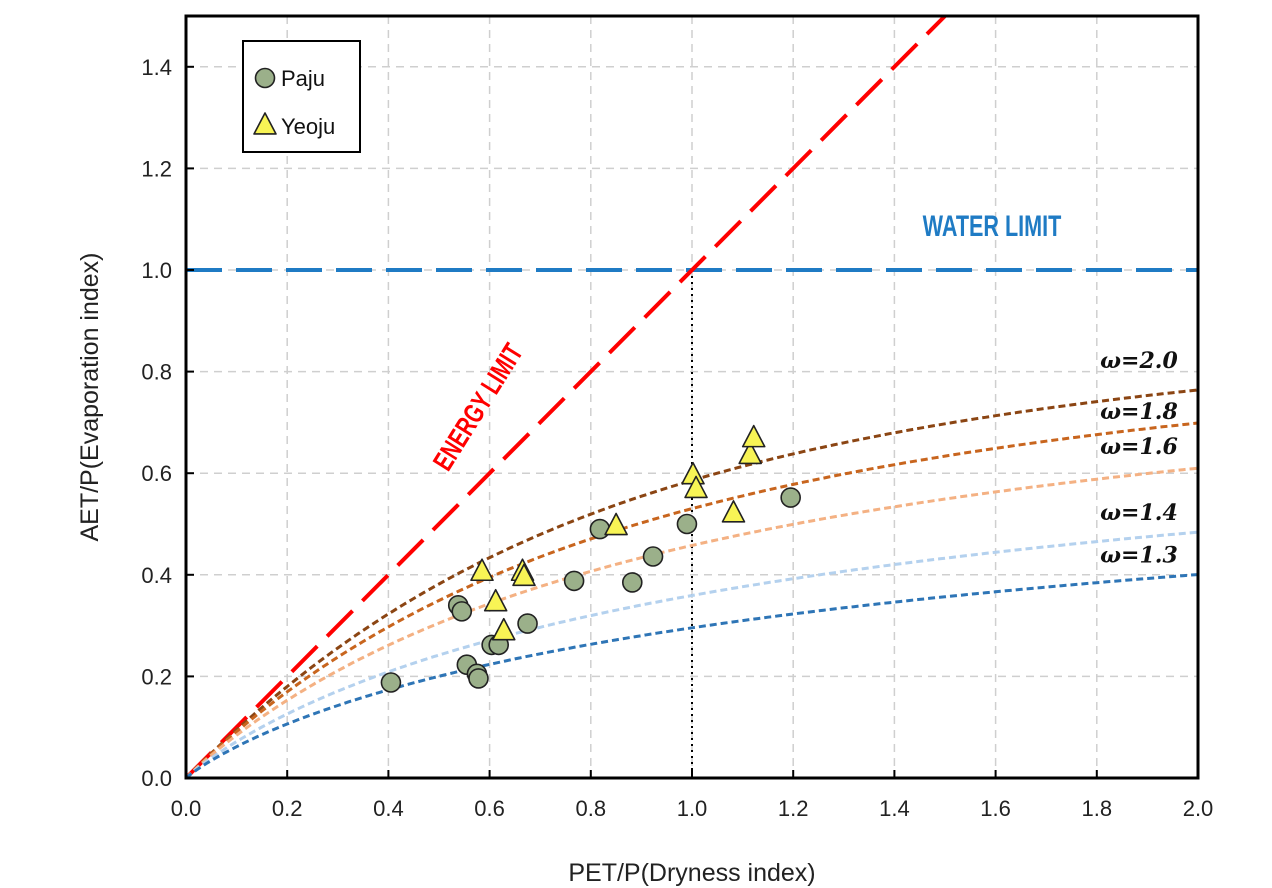  Describe the element at coordinates (186, 808) in the screenshot. I see `x-tick-label: 0.0` at that location.